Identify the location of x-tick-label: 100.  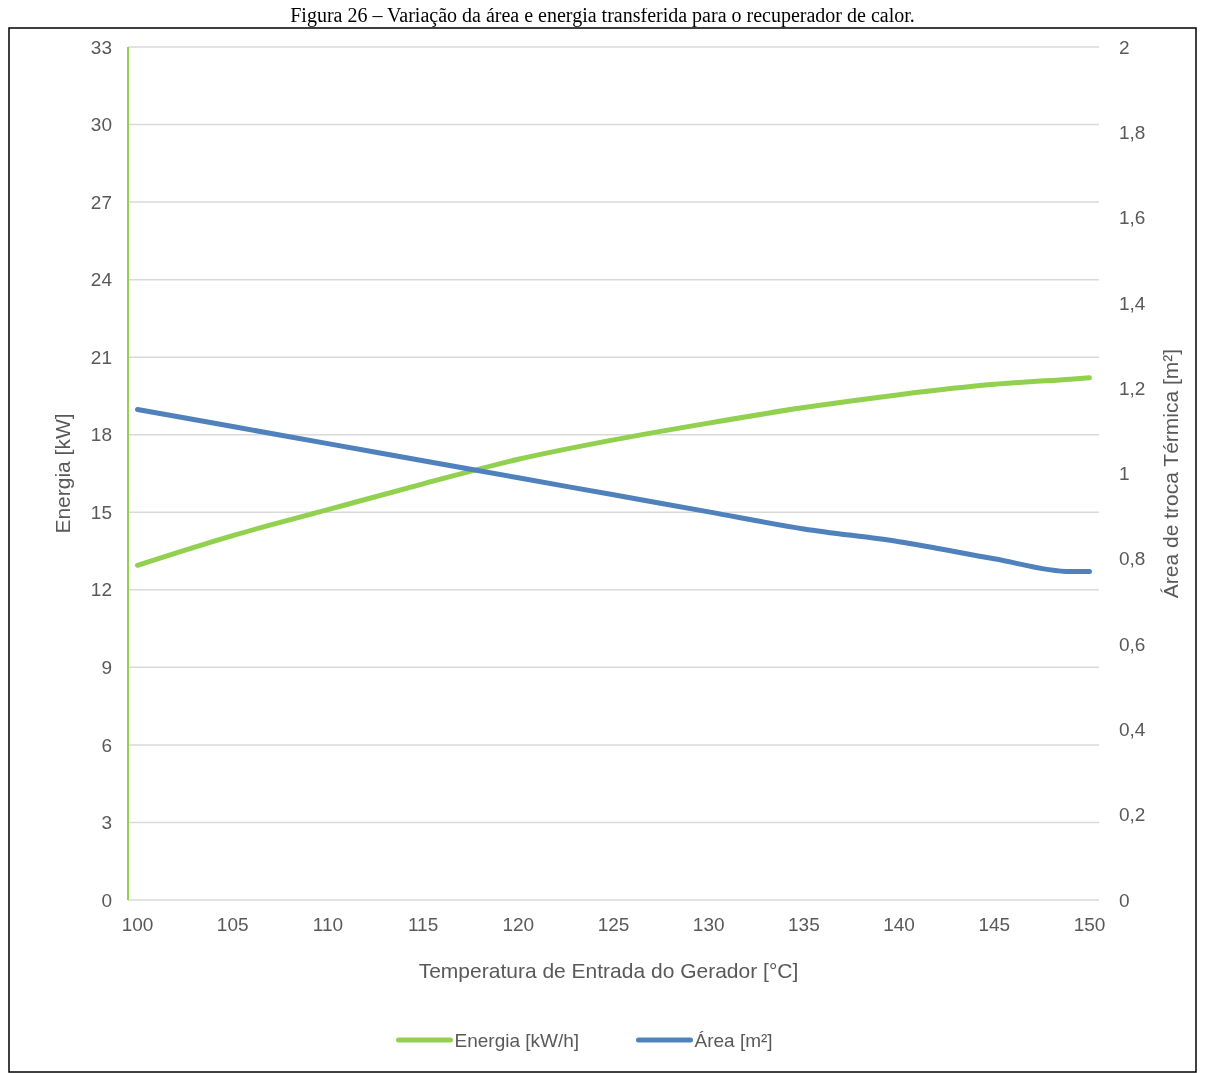
(137, 924).